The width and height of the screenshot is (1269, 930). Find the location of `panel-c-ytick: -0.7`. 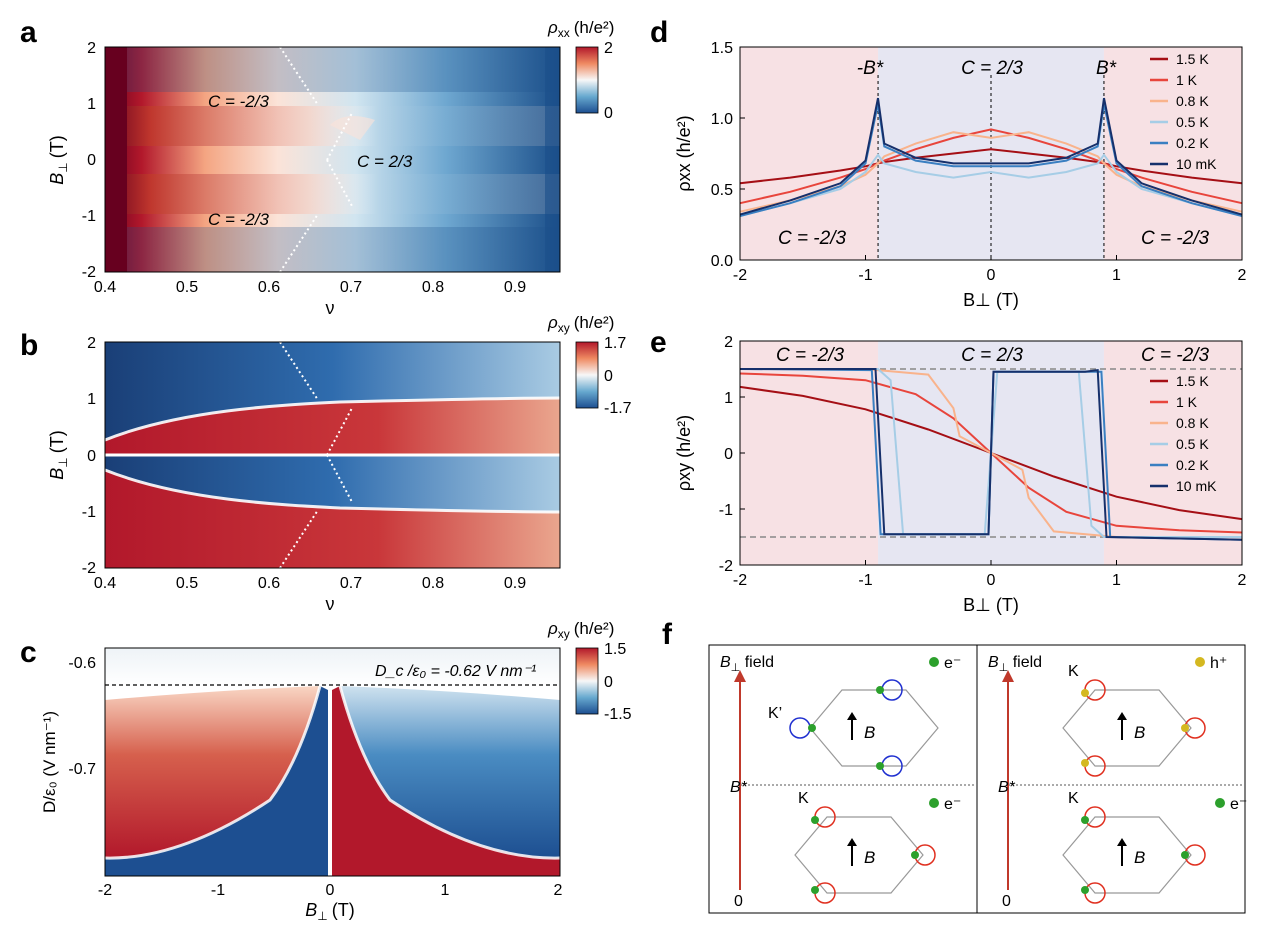

panel-c-ytick: -0.7 is located at coordinates (82, 769).